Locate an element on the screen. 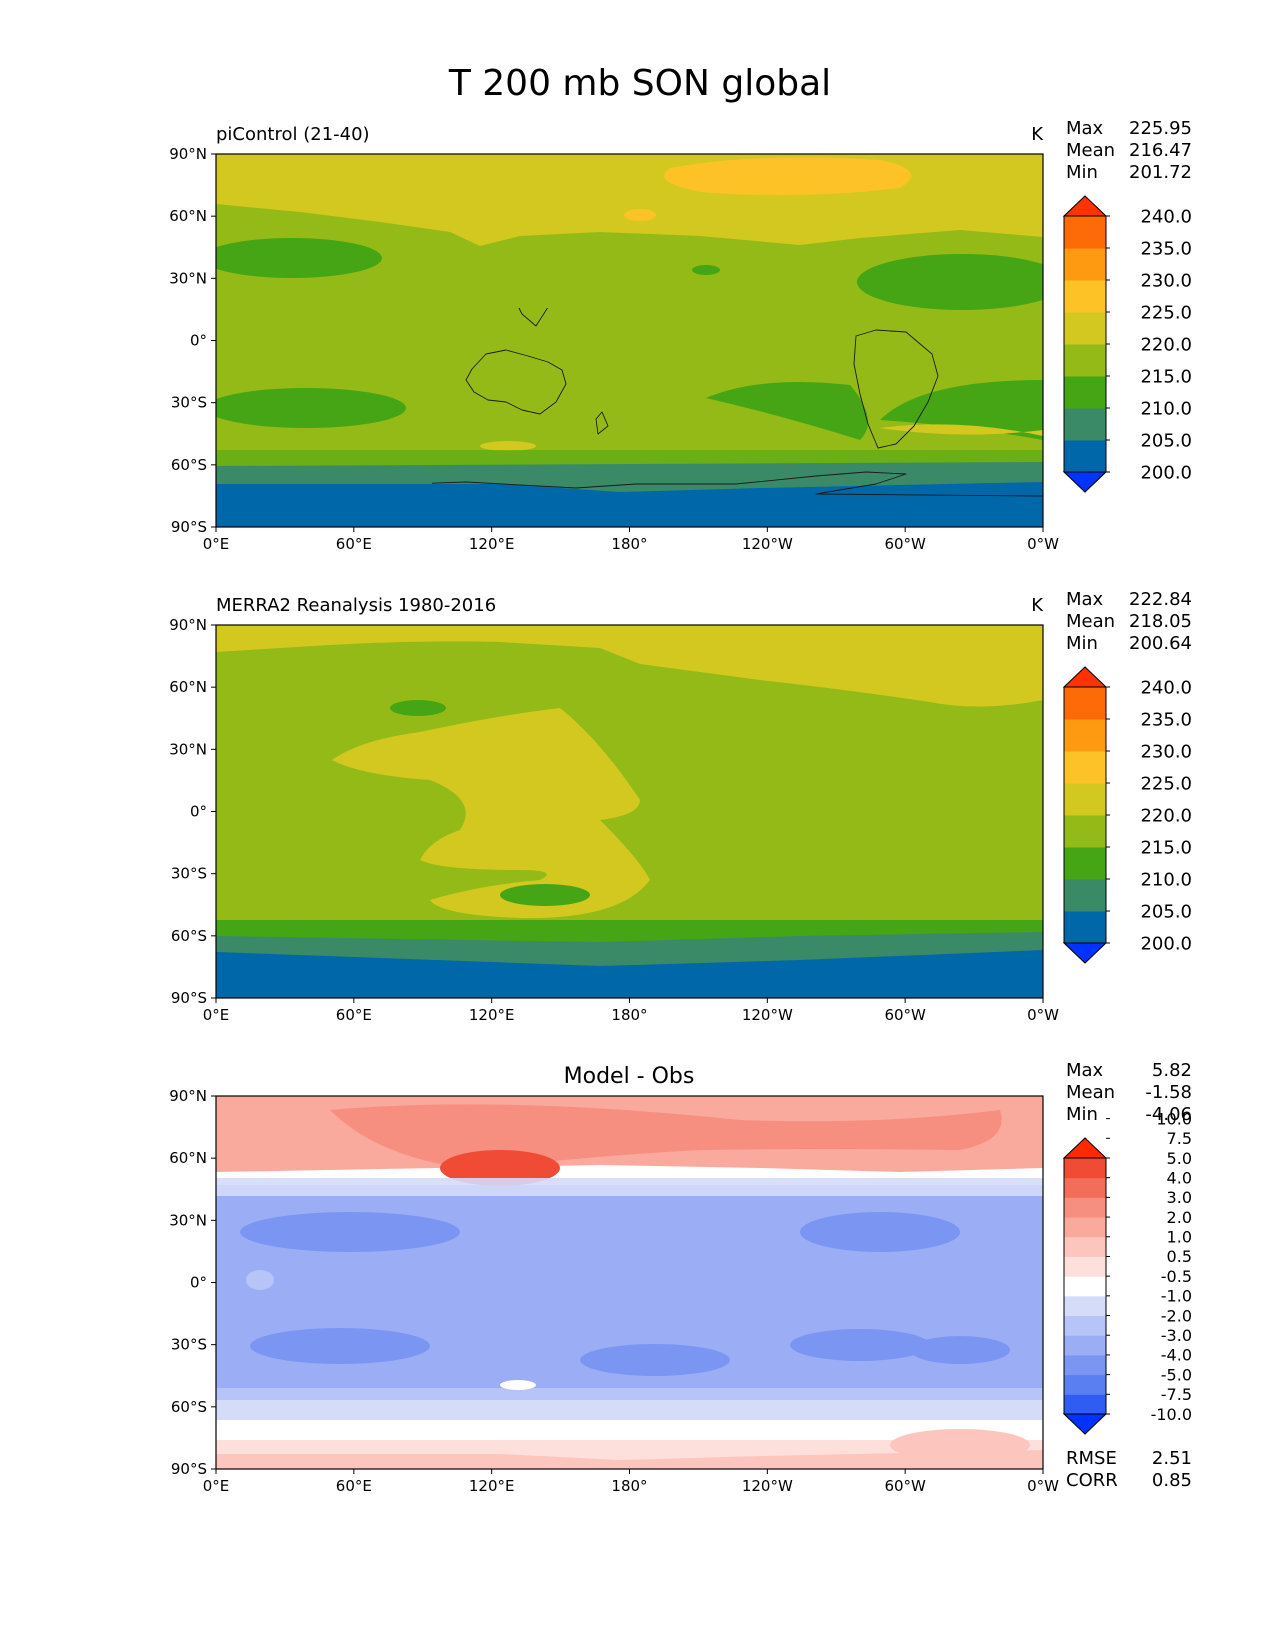  map-merra2 is located at coordinates (629, 811).